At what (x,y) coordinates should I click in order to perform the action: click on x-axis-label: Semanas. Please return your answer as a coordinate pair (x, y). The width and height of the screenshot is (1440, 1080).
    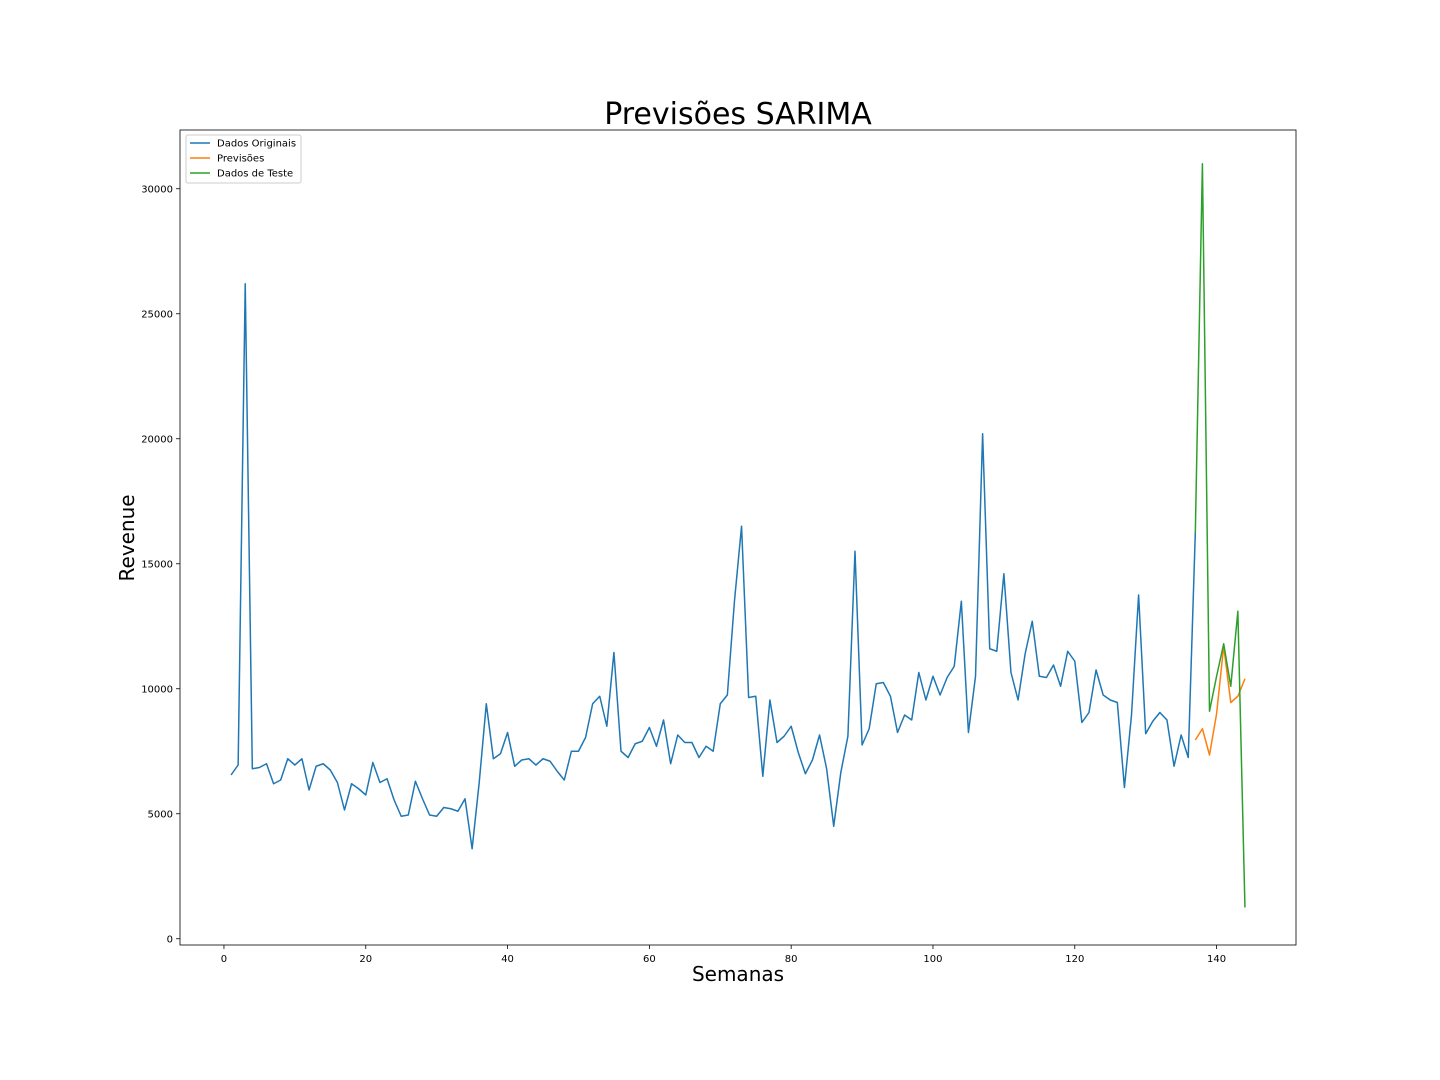
    Looking at the image, I should click on (738, 974).